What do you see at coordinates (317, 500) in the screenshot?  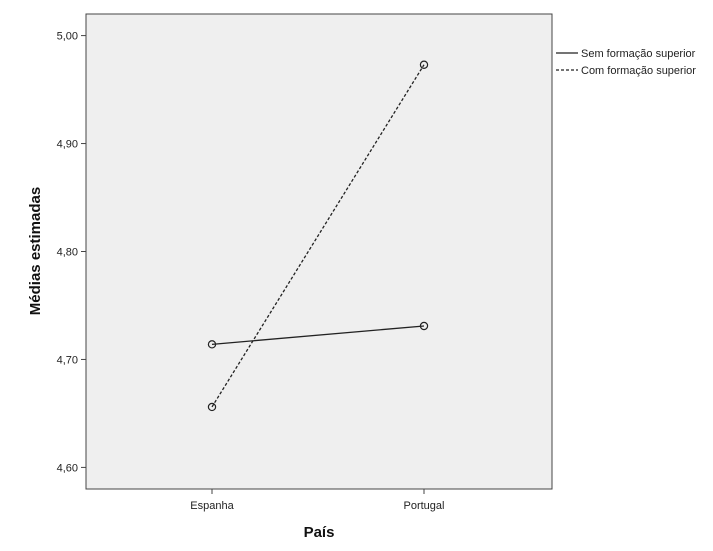 I see `x-axis: Espanha Portugal` at bounding box center [317, 500].